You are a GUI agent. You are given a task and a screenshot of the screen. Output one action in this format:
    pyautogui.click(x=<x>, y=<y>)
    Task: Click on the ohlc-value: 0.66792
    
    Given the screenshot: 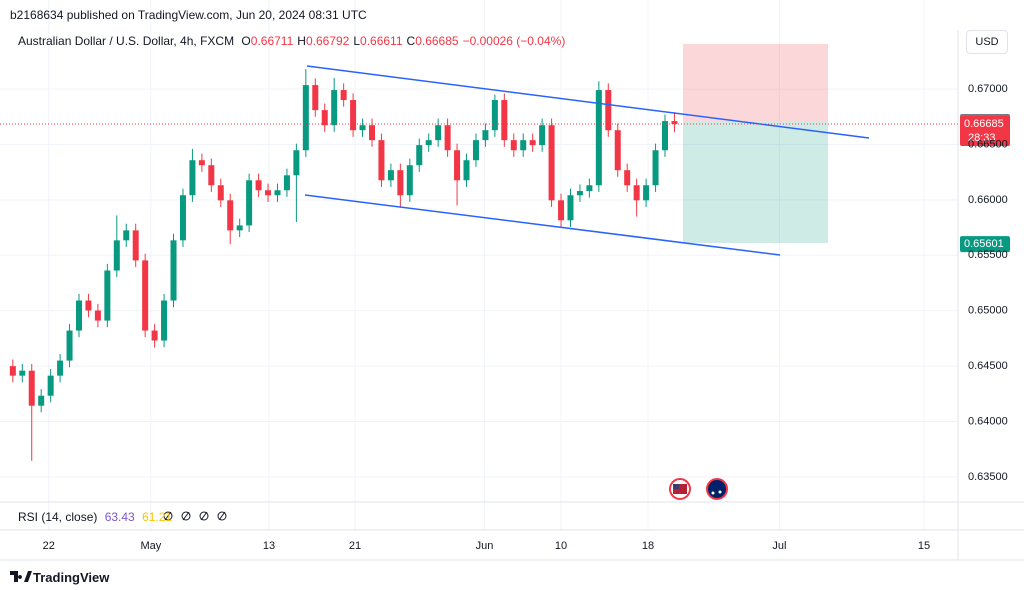 What is the action you would take?
    pyautogui.click(x=327, y=41)
    